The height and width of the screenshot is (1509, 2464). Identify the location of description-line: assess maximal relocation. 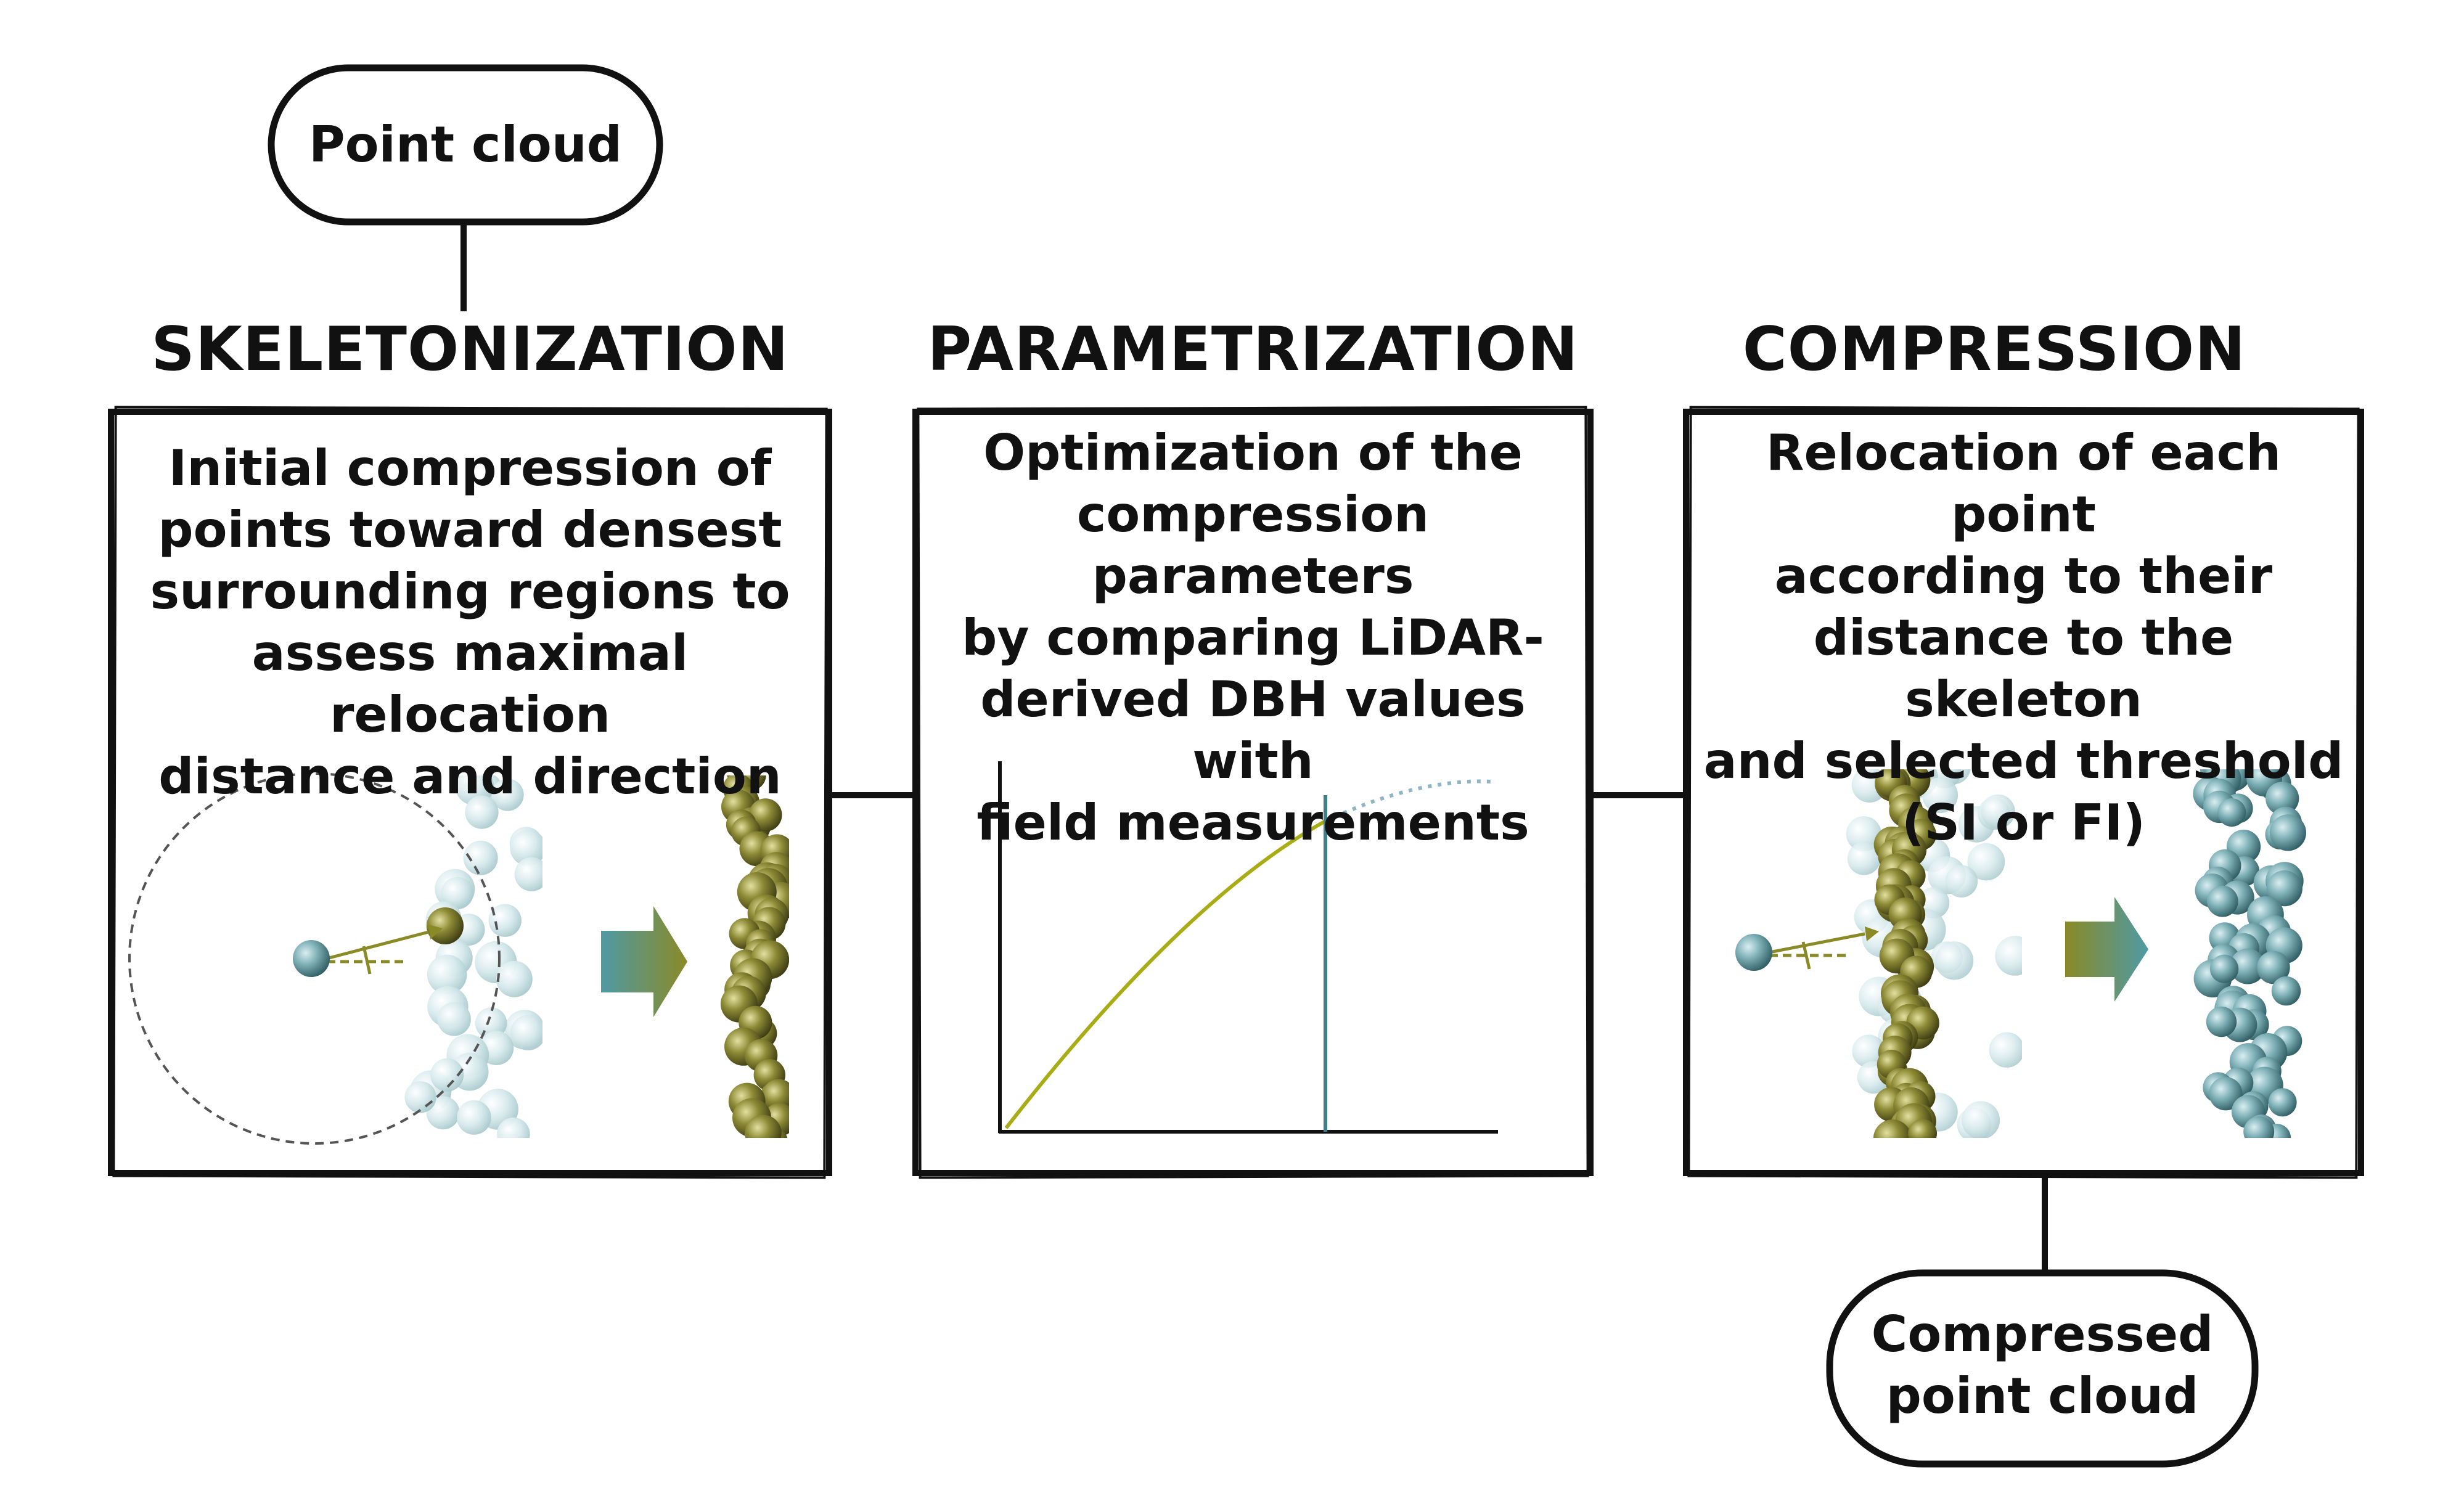
(470, 683).